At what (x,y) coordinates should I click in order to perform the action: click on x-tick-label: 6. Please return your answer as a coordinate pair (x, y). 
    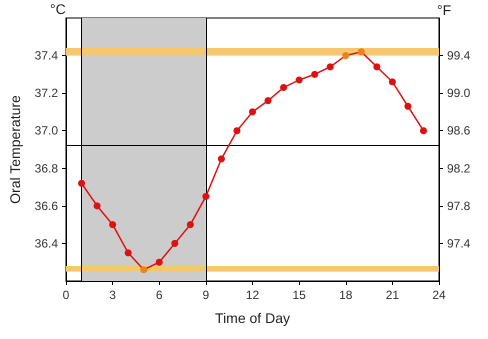
    Looking at the image, I should click on (159, 295).